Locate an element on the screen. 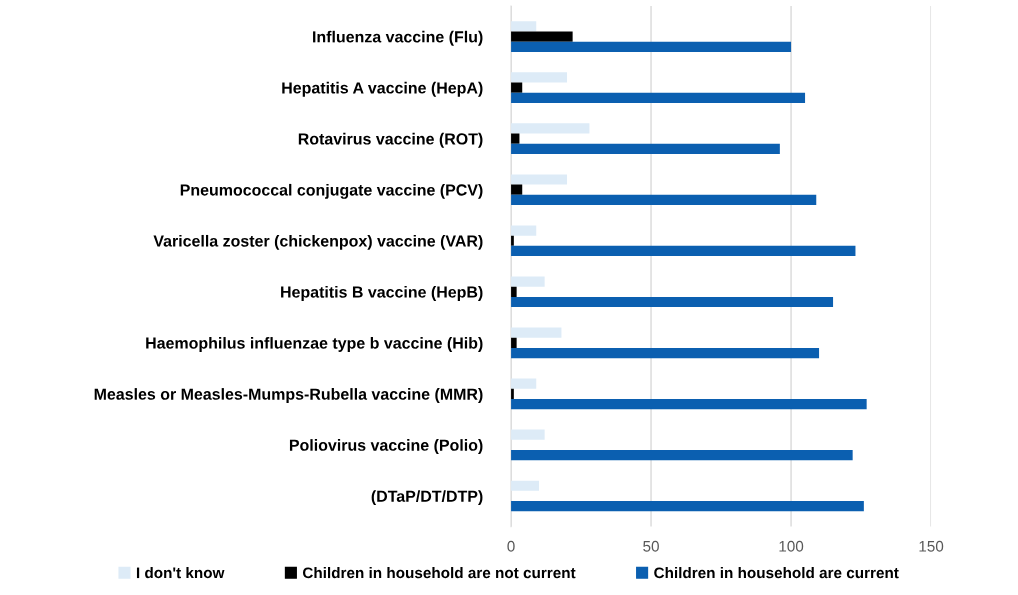 The image size is (1018, 595). y-tick-label: Poliovirus vaccine (Polio) is located at coordinates (386, 447).